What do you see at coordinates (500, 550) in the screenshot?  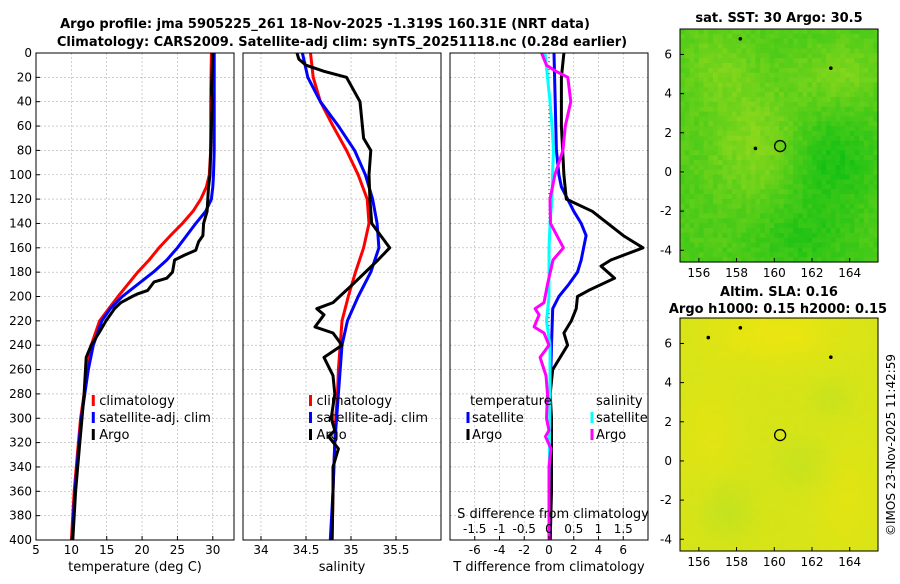 I see `x-tick-label: -4` at bounding box center [500, 550].